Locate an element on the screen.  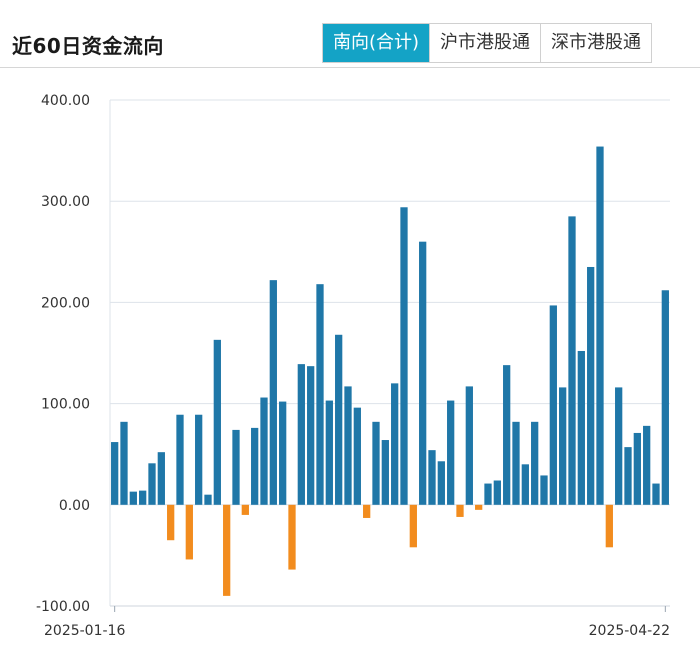
tab-southbound-total: 南向(合计) is located at coordinates (376, 43).